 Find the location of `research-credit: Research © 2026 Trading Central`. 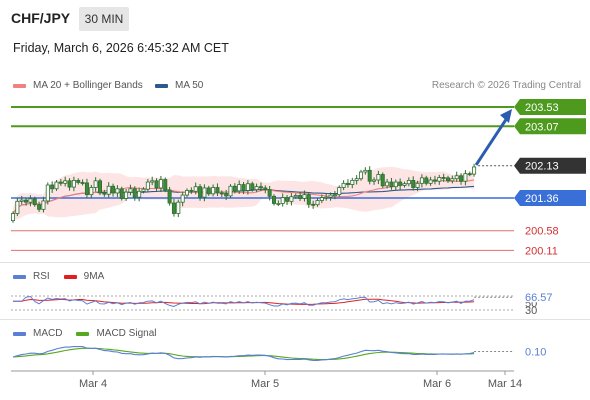

research-credit: Research © 2026 Trading Central is located at coordinates (506, 85).